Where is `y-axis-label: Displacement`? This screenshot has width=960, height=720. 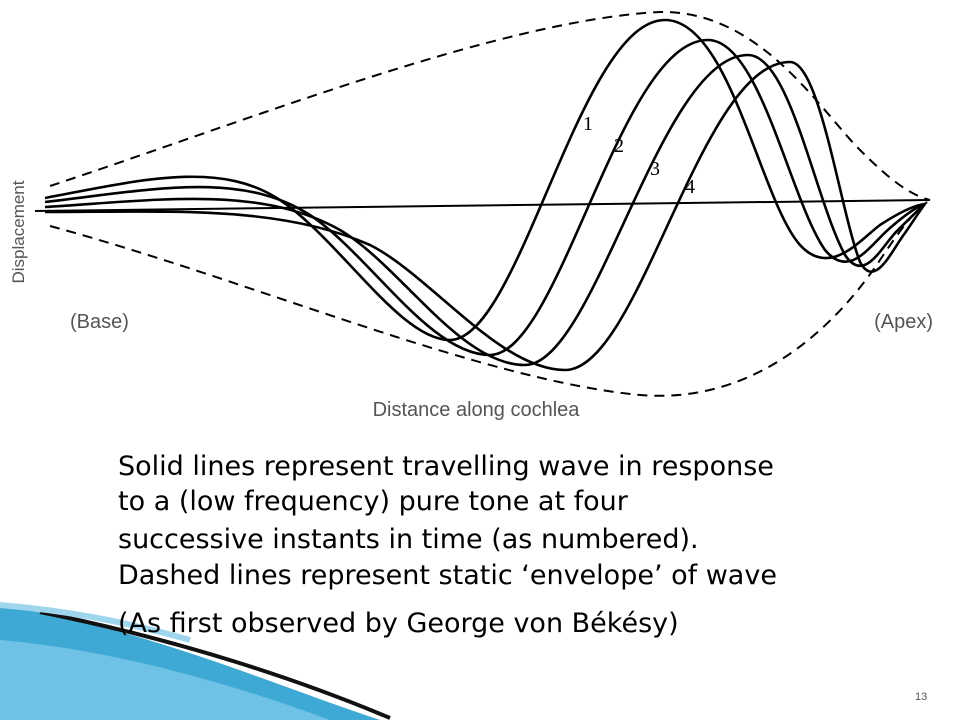
y-axis-label: Displacement is located at coordinates (18, 231).